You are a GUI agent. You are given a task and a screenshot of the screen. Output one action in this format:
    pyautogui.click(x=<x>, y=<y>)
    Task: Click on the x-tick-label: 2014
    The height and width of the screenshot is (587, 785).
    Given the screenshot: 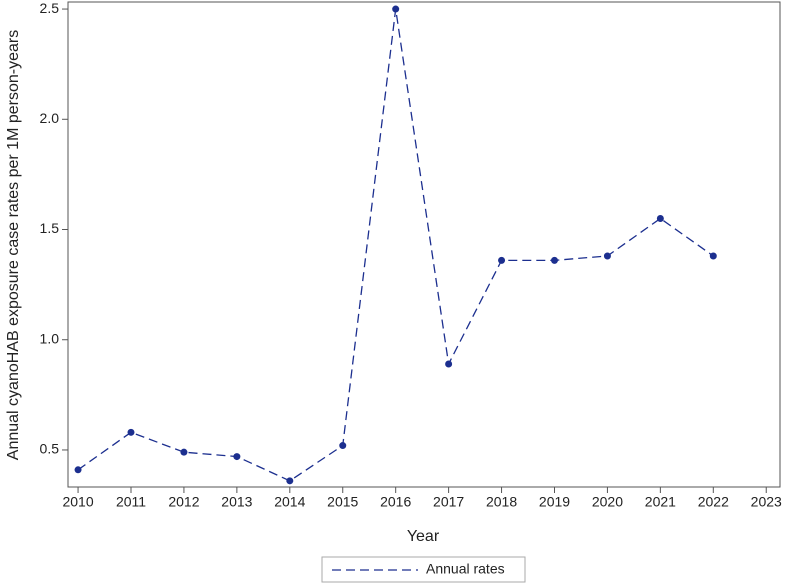 What is the action you would take?
    pyautogui.click(x=289, y=502)
    